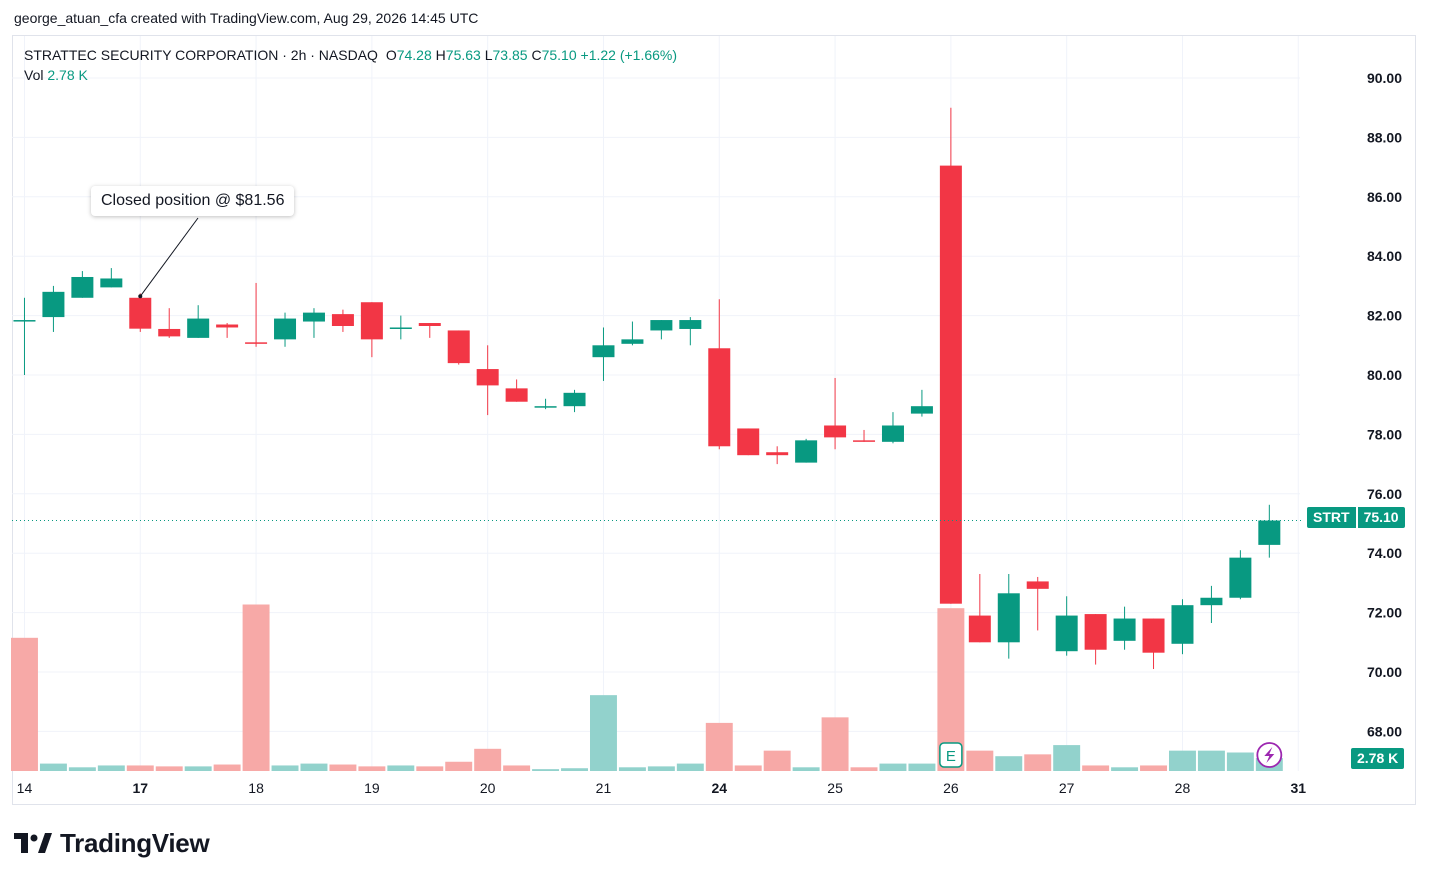 Image resolution: width=1429 pixels, height=881 pixels. I want to click on y-tick-label: 82.00, so click(1384, 316).